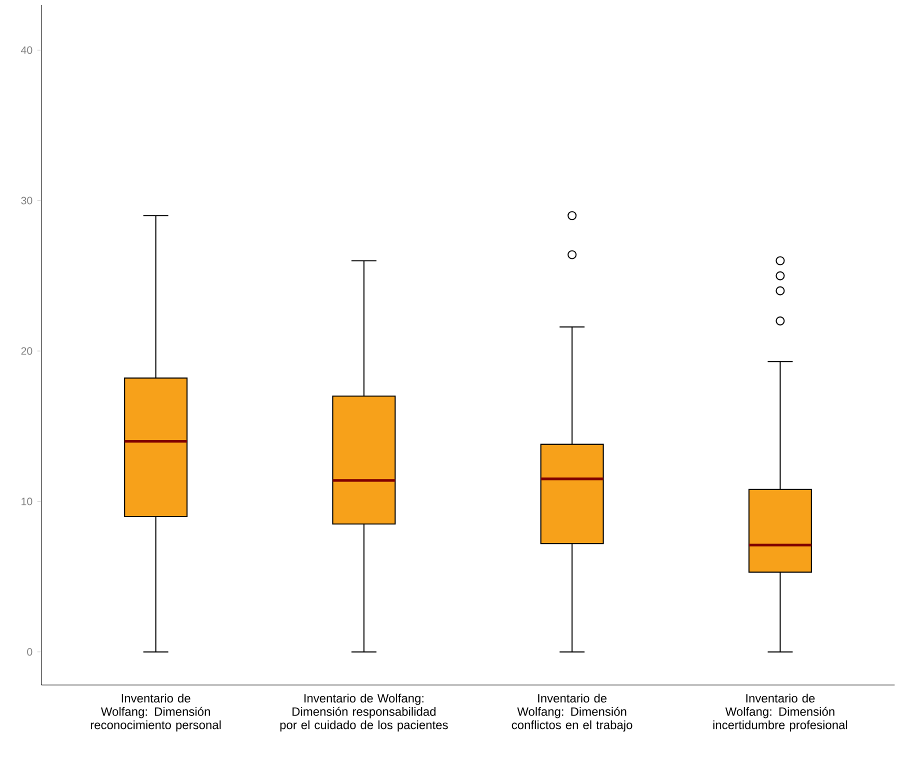 Image resolution: width=902 pixels, height=765 pixels. I want to click on y-tick-label: 30, so click(26, 200).